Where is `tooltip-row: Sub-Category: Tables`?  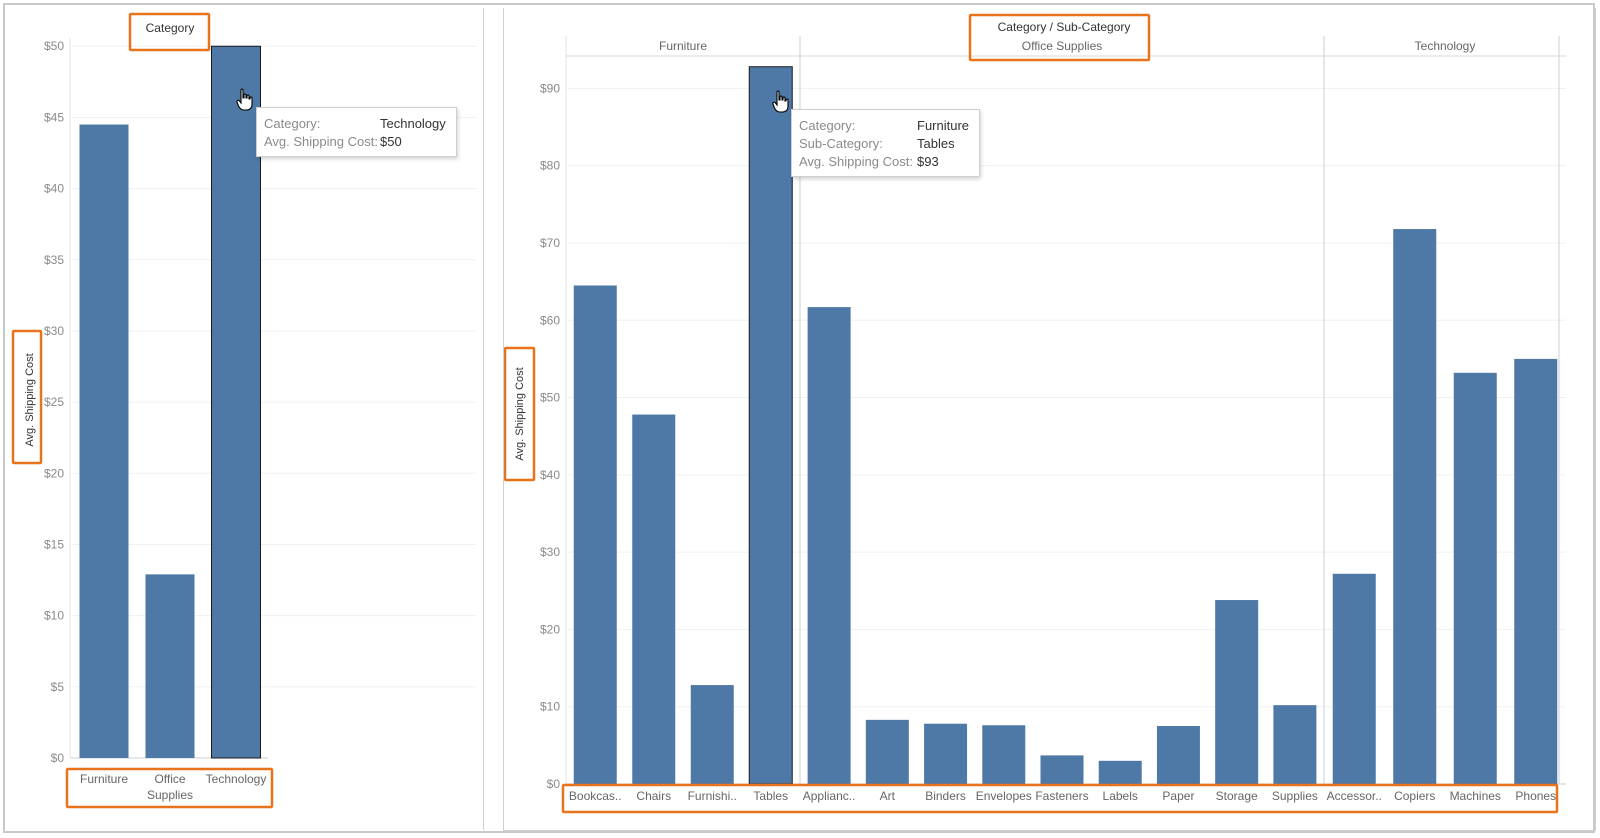 tooltip-row: Sub-Category: Tables is located at coordinates (884, 144).